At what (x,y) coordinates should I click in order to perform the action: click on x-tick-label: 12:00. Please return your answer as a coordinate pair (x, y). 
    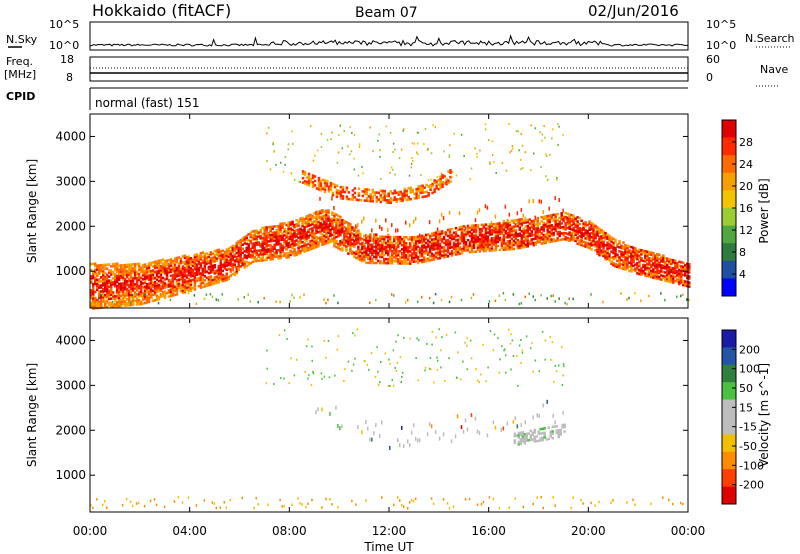
    Looking at the image, I should click on (389, 531).